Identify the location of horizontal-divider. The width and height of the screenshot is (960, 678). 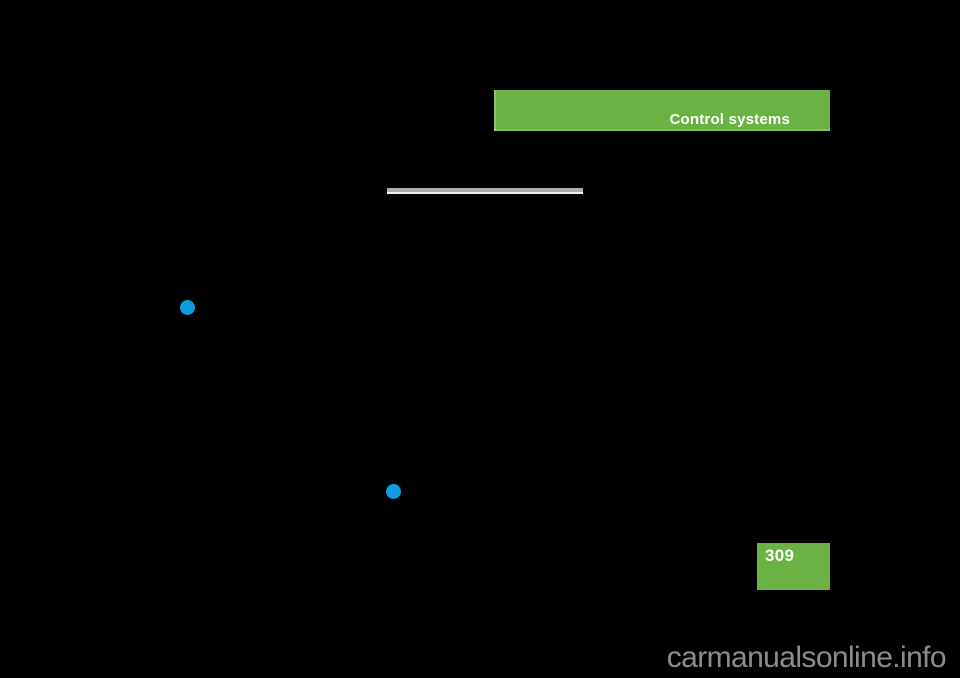
(485, 191).